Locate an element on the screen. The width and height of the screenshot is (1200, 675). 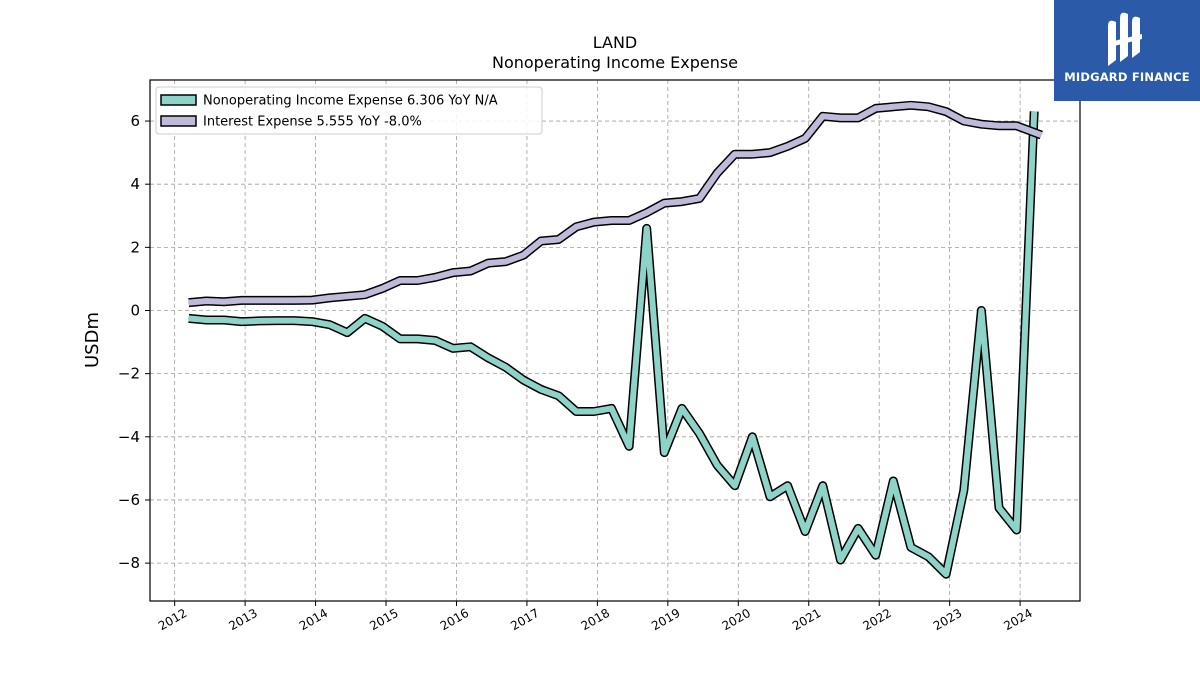
x-tick-label: 2019 is located at coordinates (665, 619).